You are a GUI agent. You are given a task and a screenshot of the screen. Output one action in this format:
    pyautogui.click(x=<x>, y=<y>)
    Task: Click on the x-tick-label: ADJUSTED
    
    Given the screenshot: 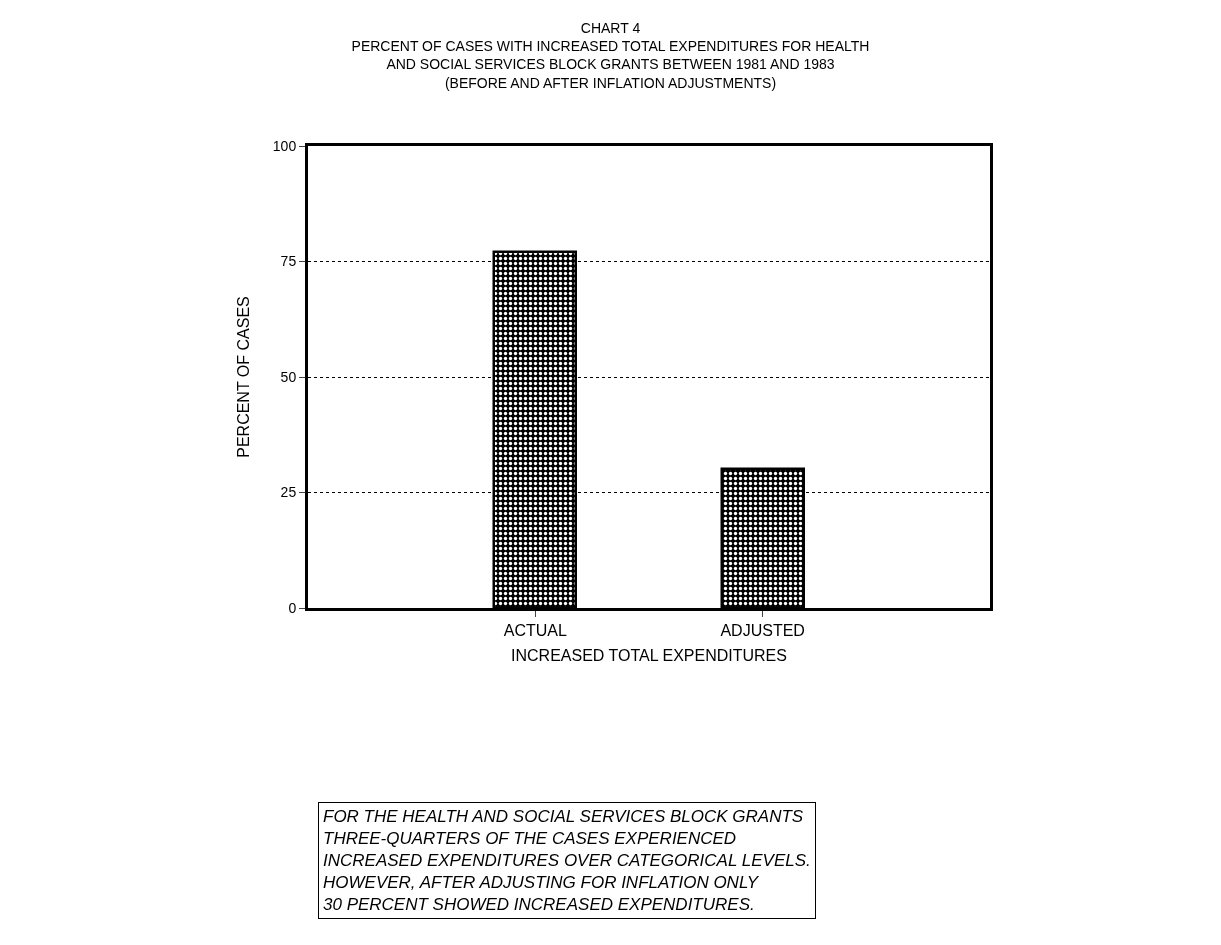 What is the action you would take?
    pyautogui.click(x=762, y=631)
    